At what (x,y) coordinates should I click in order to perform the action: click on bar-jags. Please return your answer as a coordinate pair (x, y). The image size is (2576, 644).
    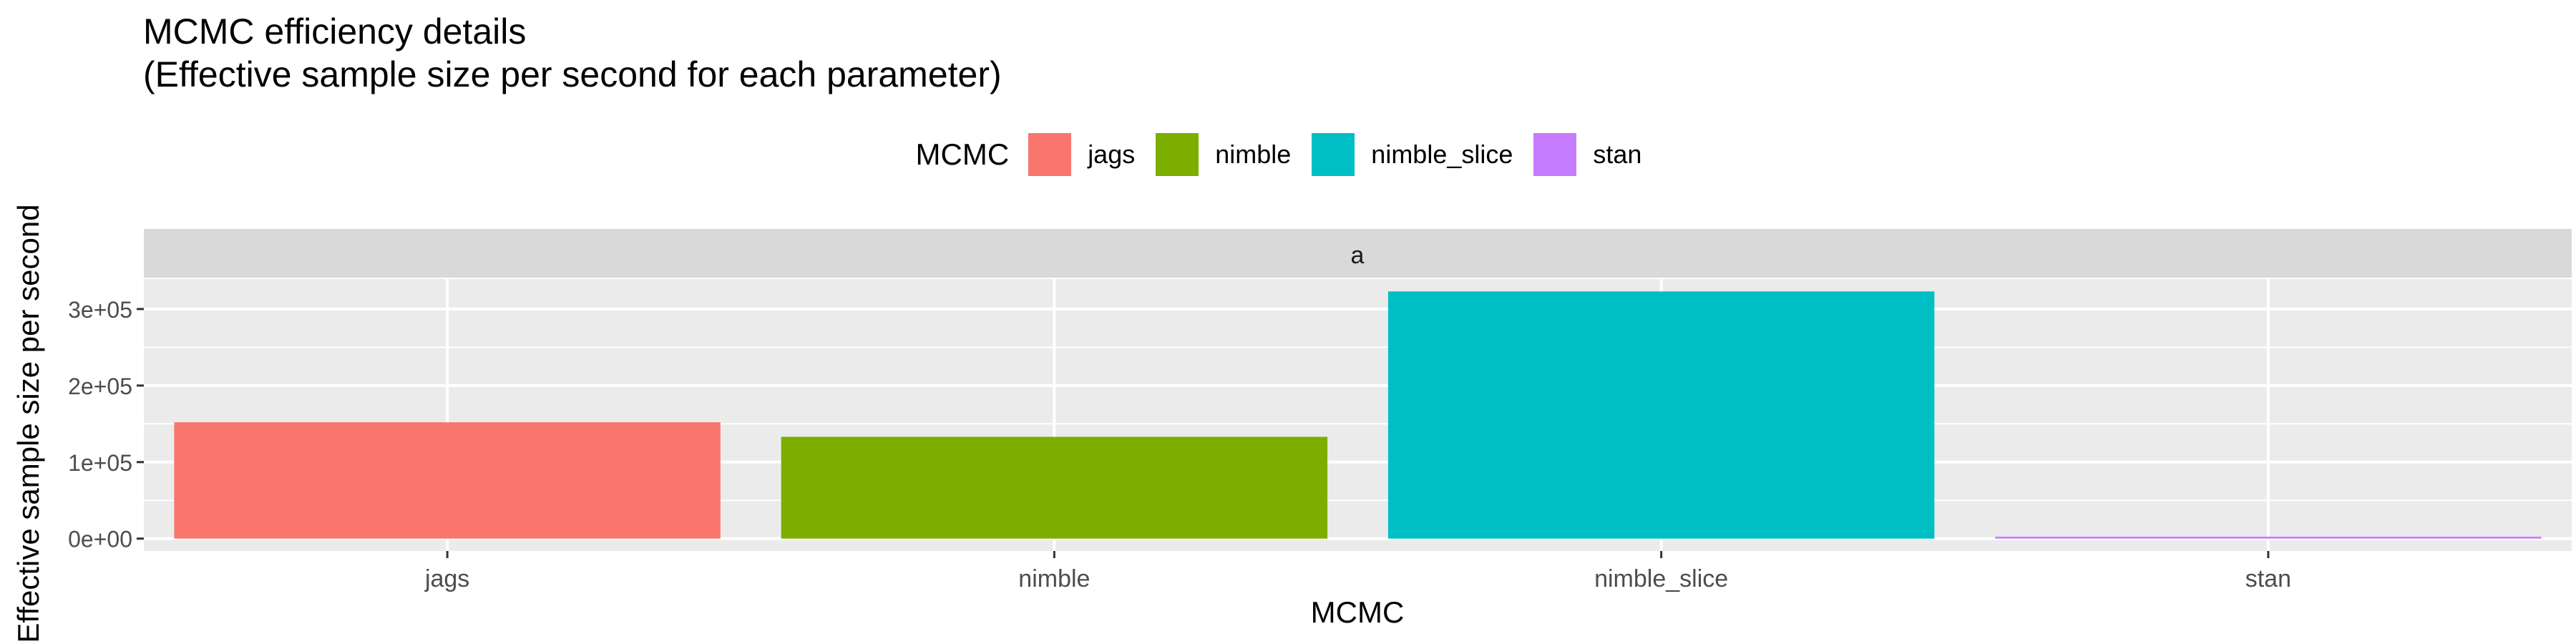
    Looking at the image, I should click on (447, 480).